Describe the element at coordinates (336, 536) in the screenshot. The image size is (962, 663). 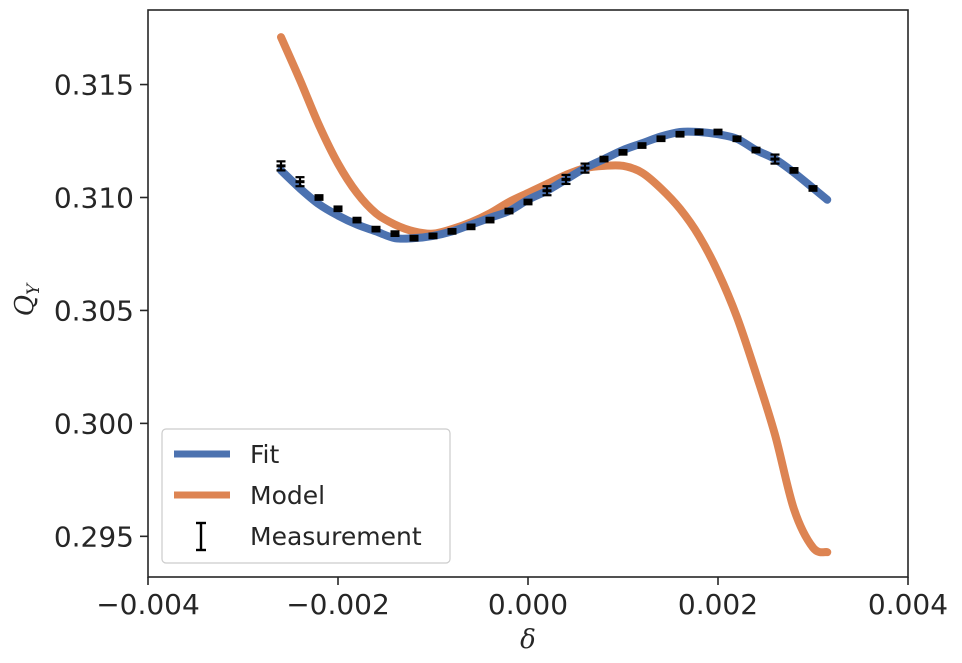
I see `legend-measurement-label: Measurement` at that location.